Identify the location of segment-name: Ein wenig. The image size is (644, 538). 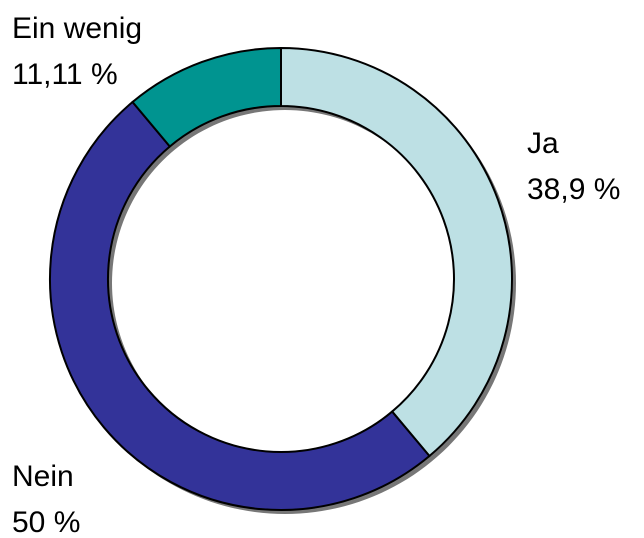
(77, 28).